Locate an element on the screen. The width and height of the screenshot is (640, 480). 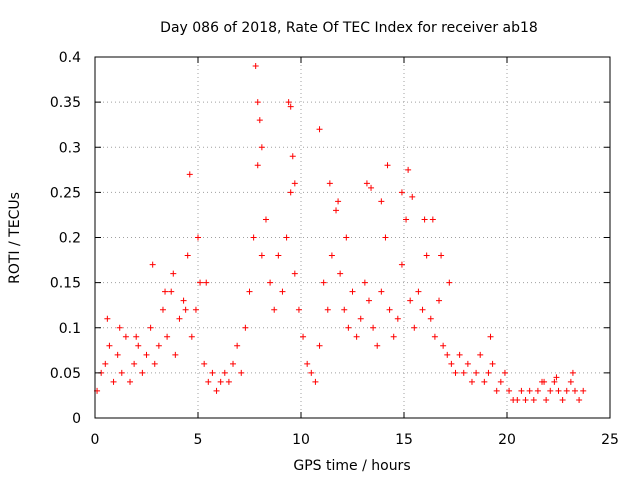
x-axis-title: GPS time / hours is located at coordinates (351, 466).